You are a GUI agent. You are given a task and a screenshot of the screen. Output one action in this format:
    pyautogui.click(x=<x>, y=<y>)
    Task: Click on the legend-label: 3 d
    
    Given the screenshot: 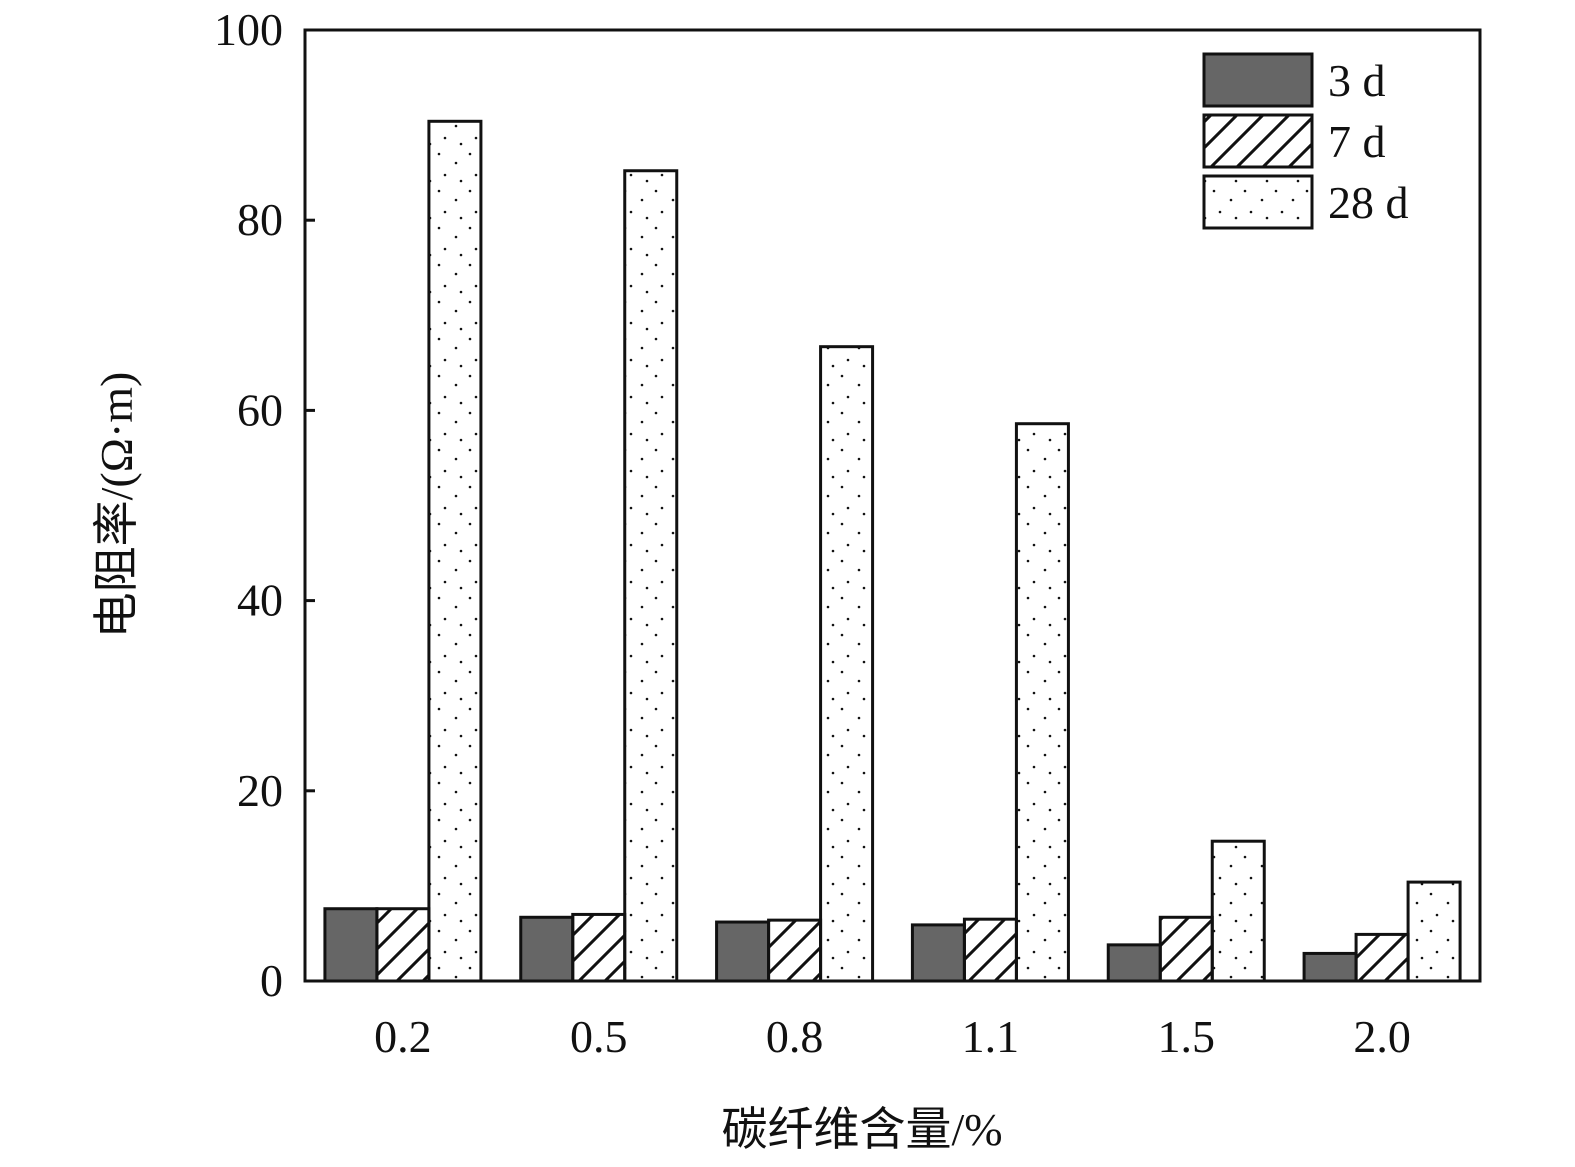 What is the action you would take?
    pyautogui.click(x=1357, y=80)
    